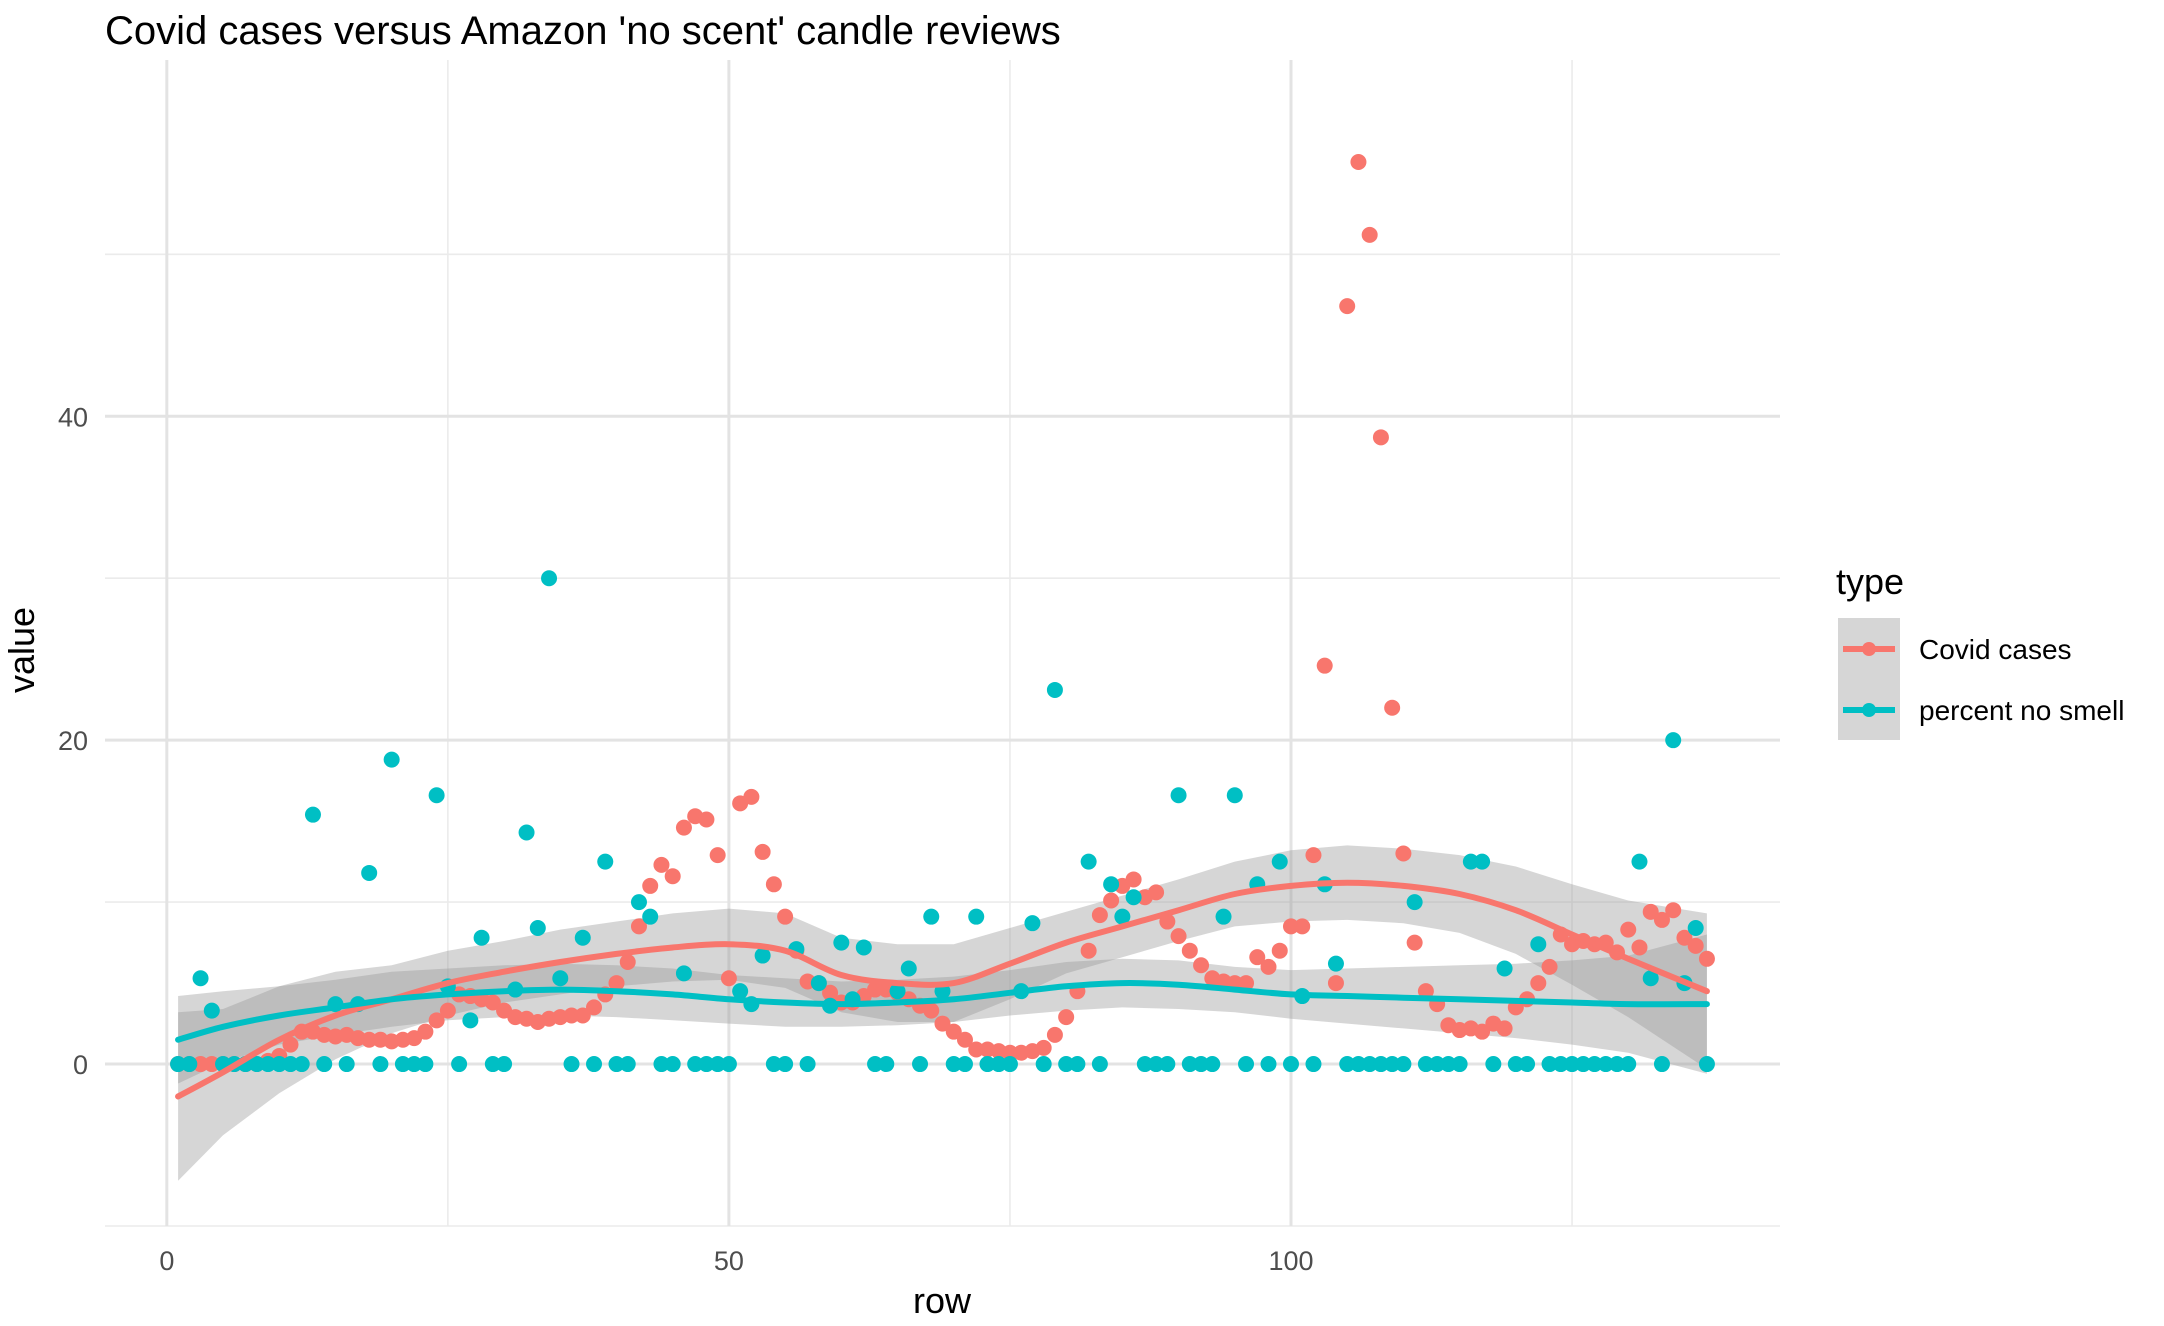  What do you see at coordinates (166, 1261) in the screenshot?
I see `x-tick-label: 0` at bounding box center [166, 1261].